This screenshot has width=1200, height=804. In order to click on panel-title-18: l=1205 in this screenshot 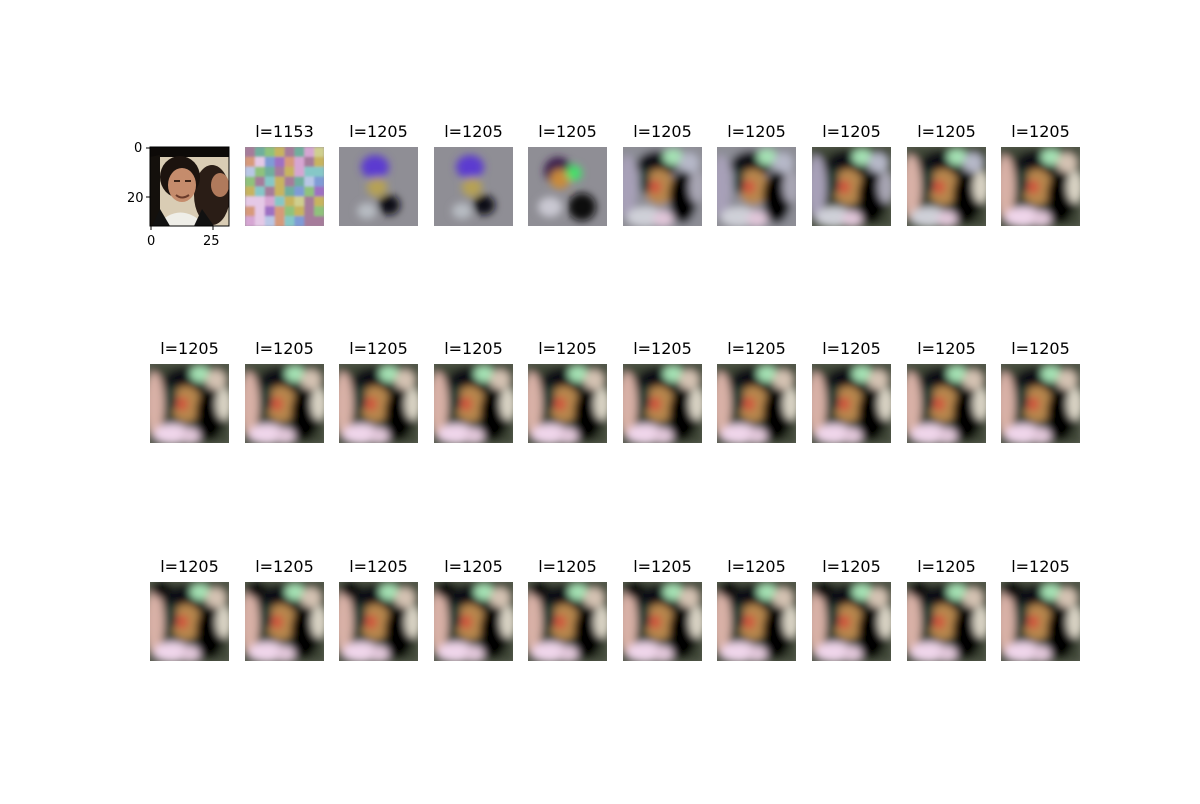, I will do `click(946, 348)`.